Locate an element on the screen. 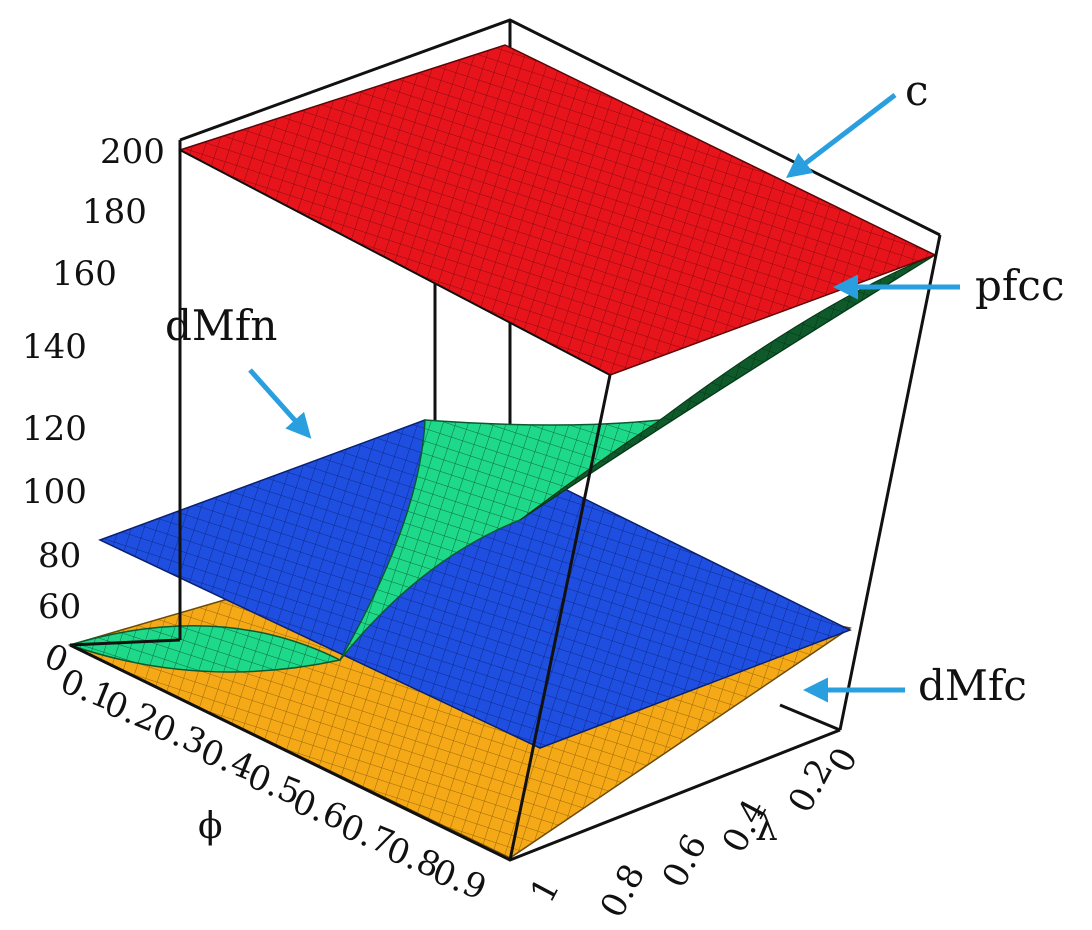  callout-label-pfcc: pfcc is located at coordinates (1019, 285).